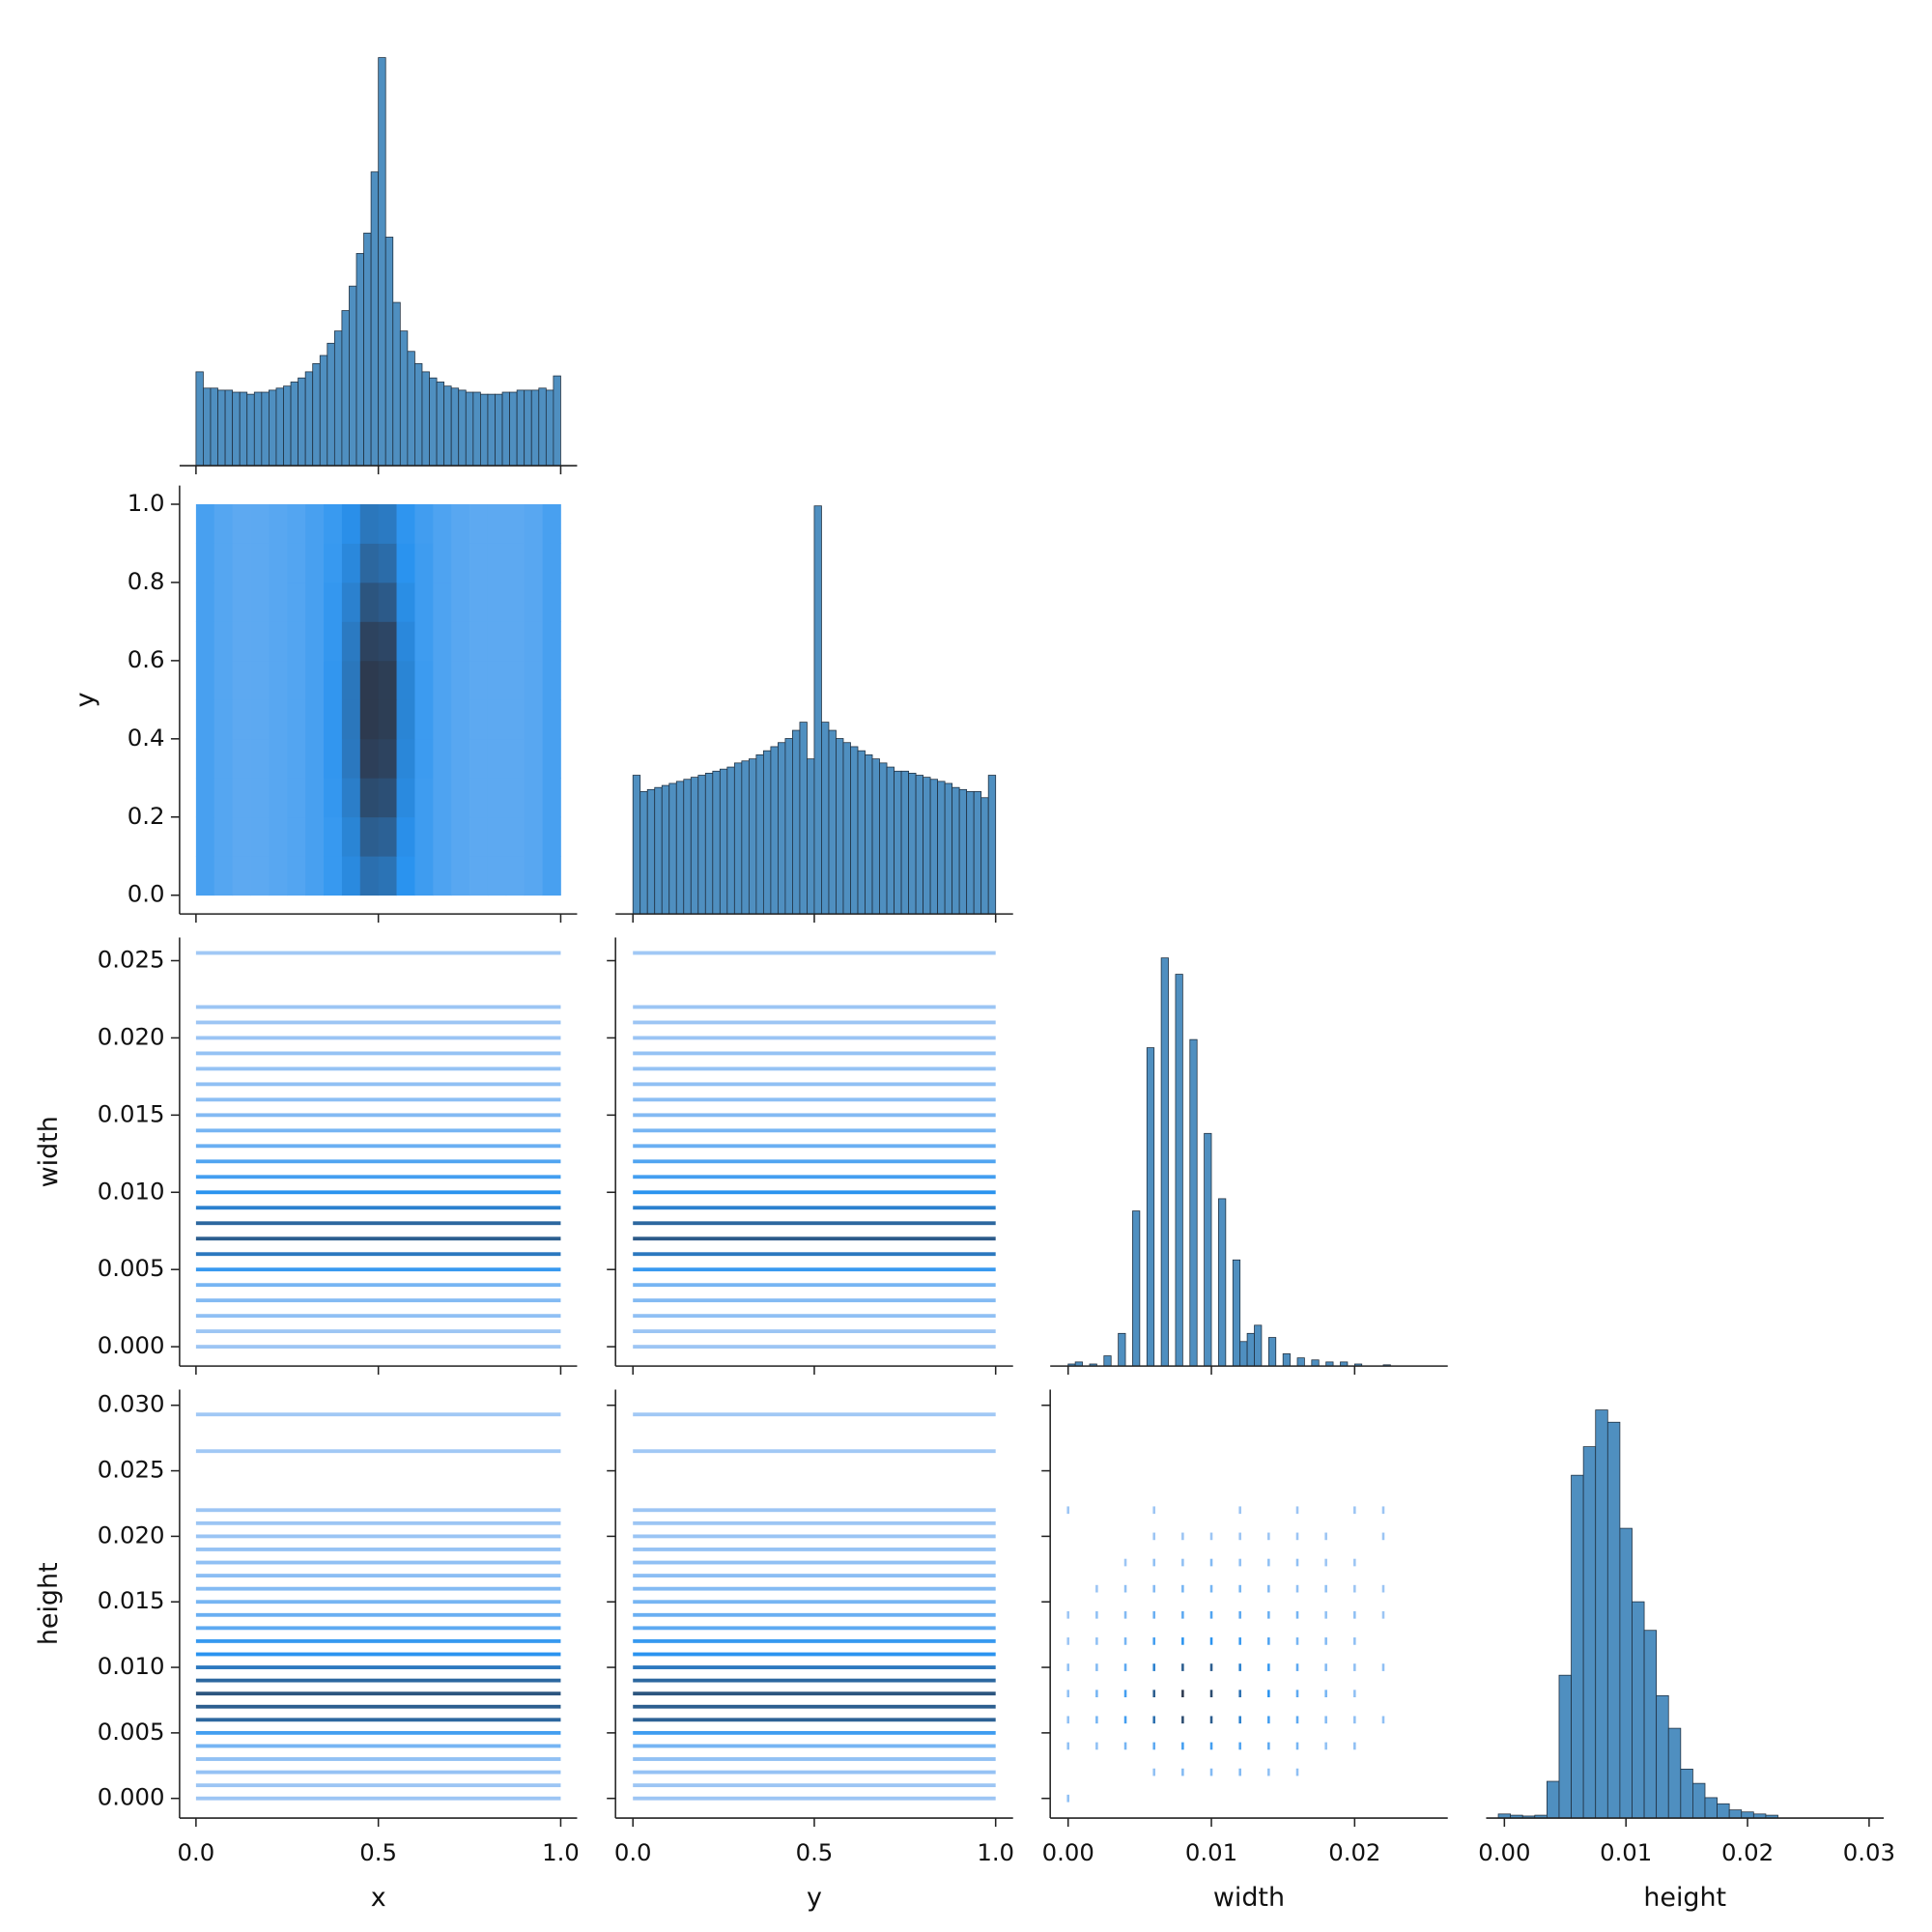 The width and height of the screenshot is (1932, 1932). What do you see at coordinates (146, 581) in the screenshot?
I see `y-tick-label: 0.8` at bounding box center [146, 581].